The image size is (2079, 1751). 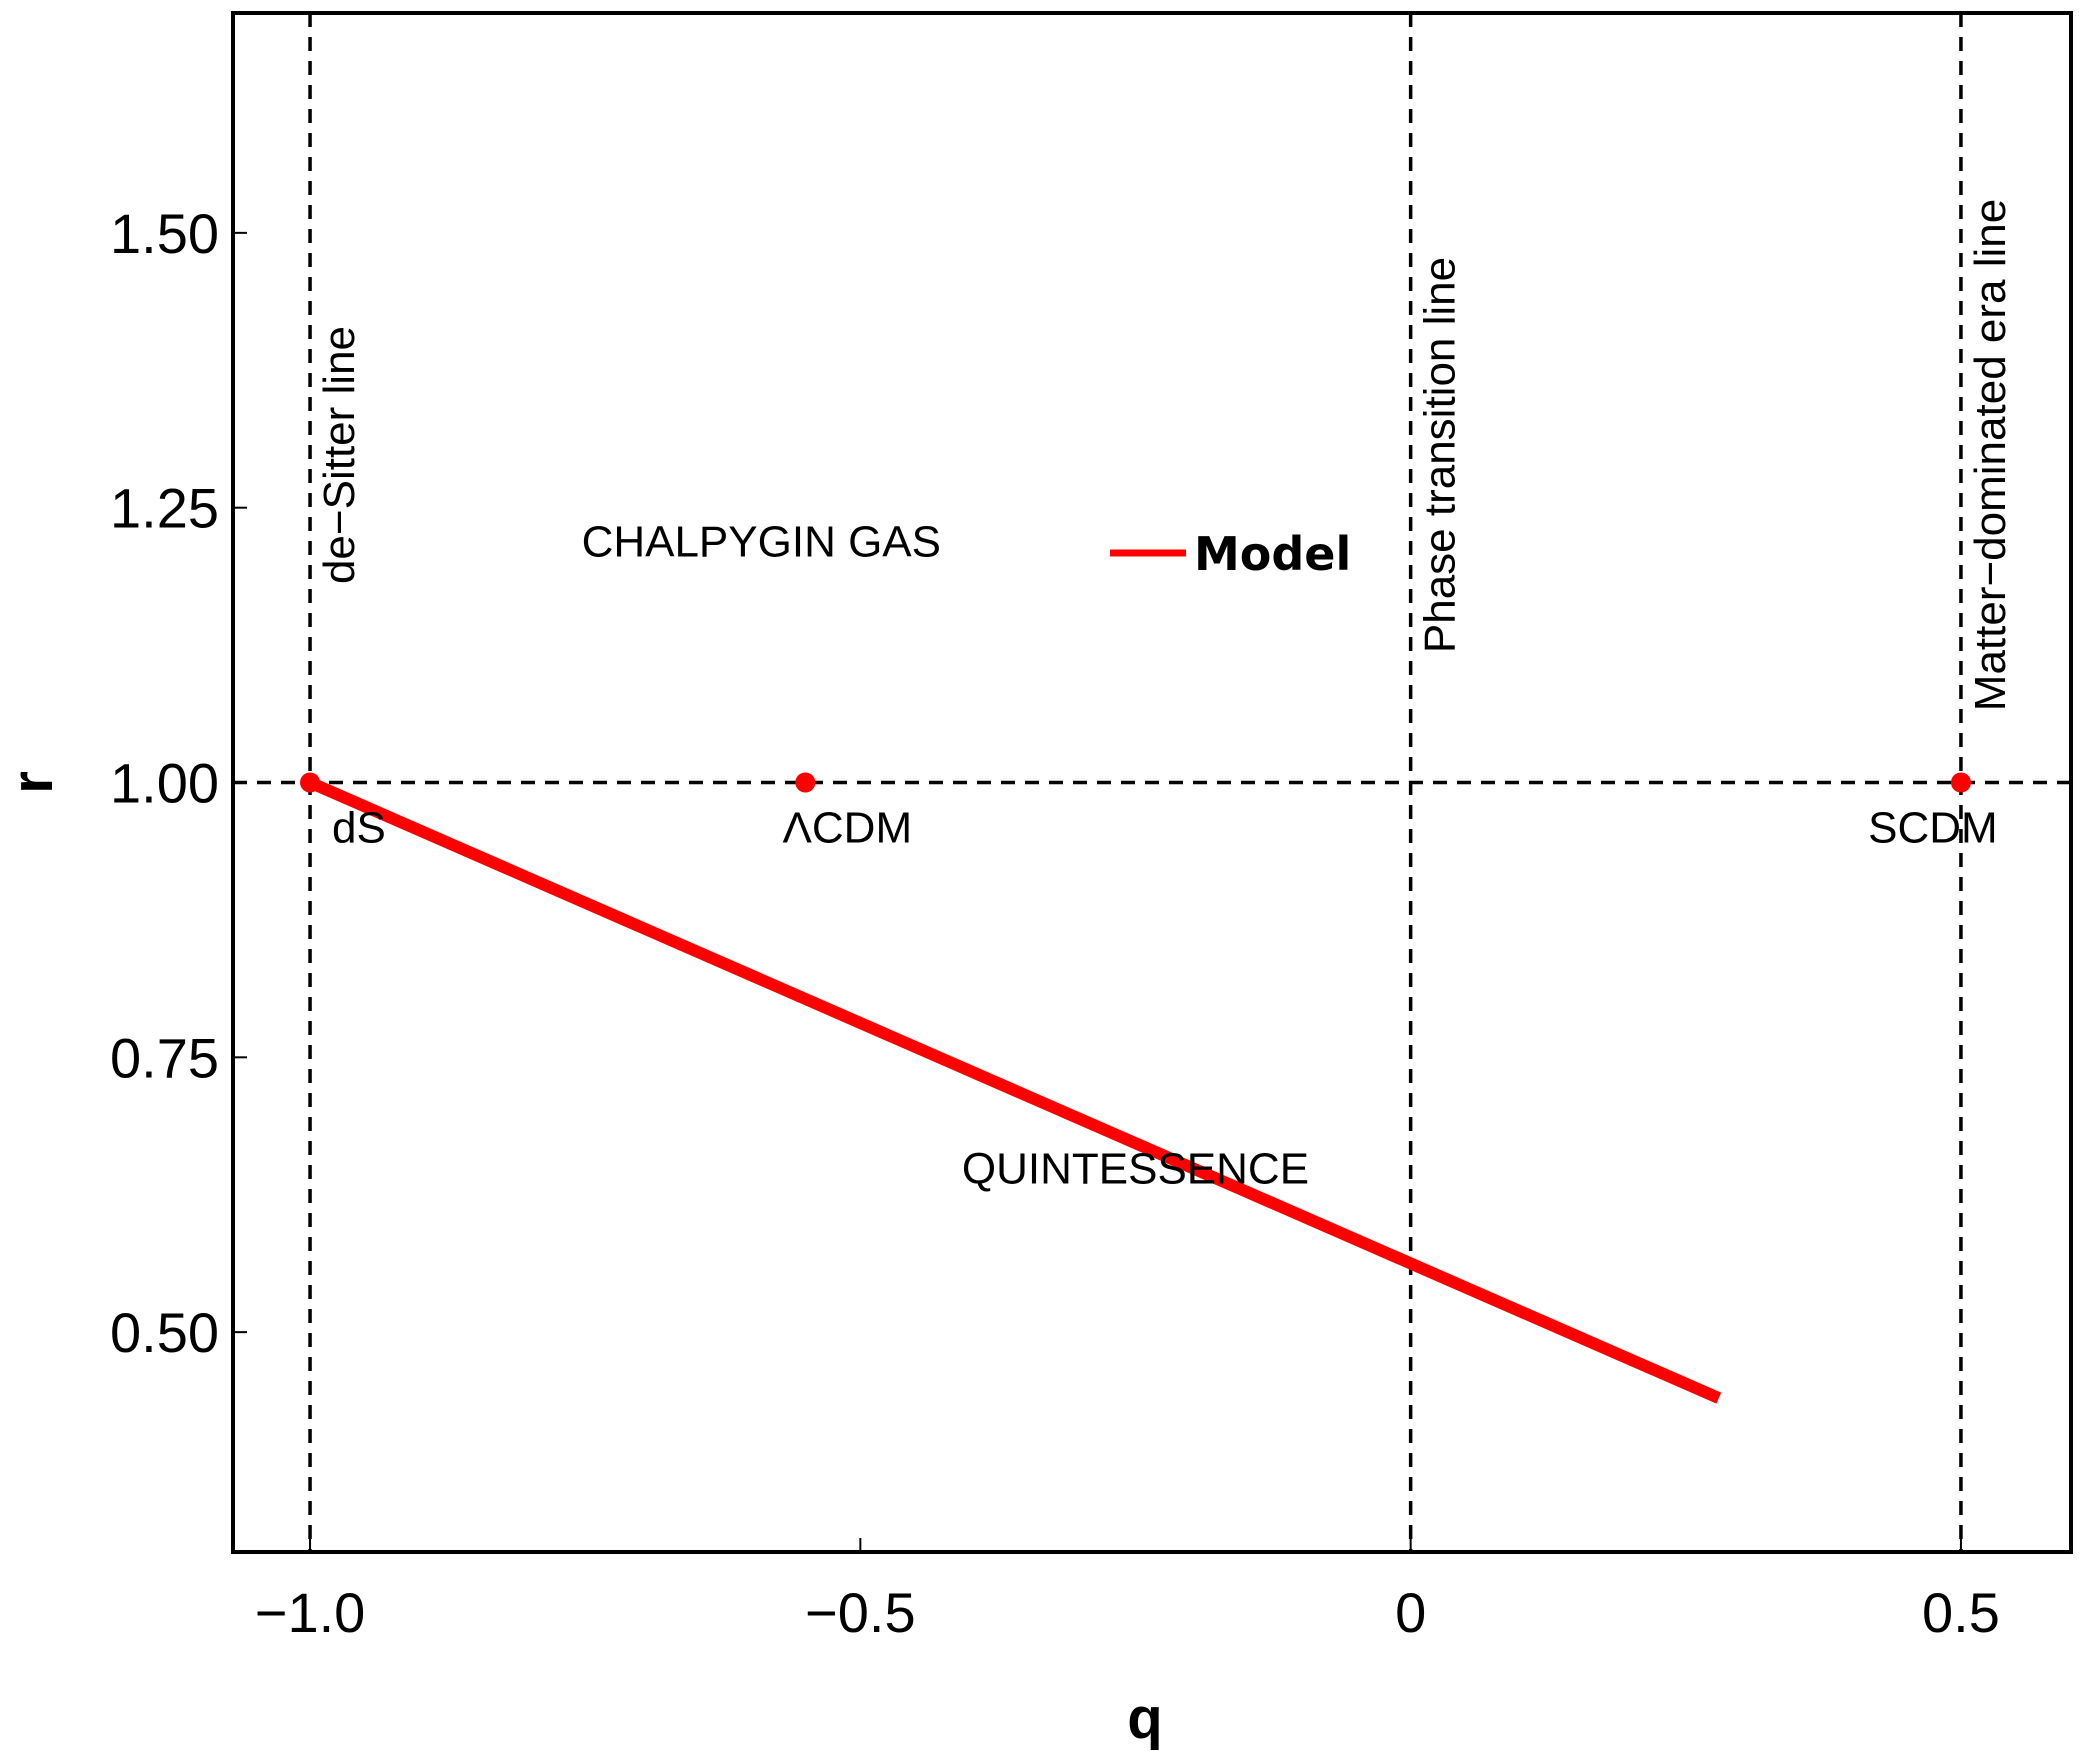 What do you see at coordinates (164, 783) in the screenshot?
I see `y-tick-label: 1.00` at bounding box center [164, 783].